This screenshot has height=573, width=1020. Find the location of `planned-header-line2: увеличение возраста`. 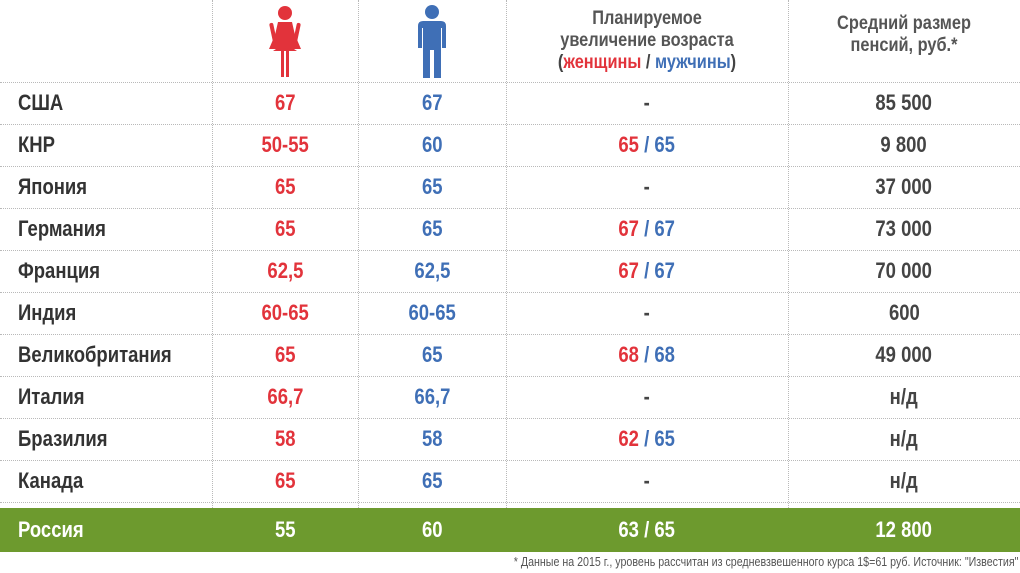

planned-header-line2: увеличение возраста is located at coordinates (647, 40).